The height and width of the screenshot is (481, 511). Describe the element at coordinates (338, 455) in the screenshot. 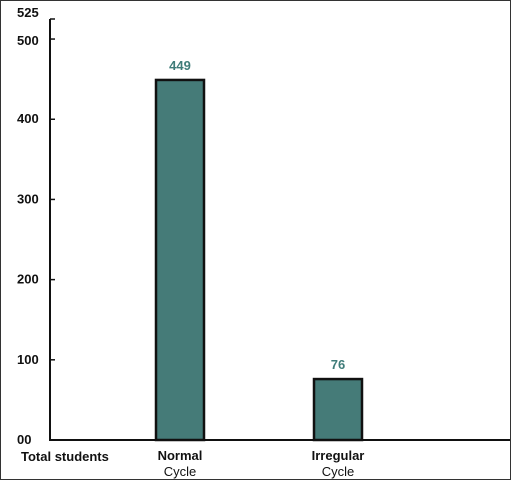

I see `category-label: Irregular` at that location.